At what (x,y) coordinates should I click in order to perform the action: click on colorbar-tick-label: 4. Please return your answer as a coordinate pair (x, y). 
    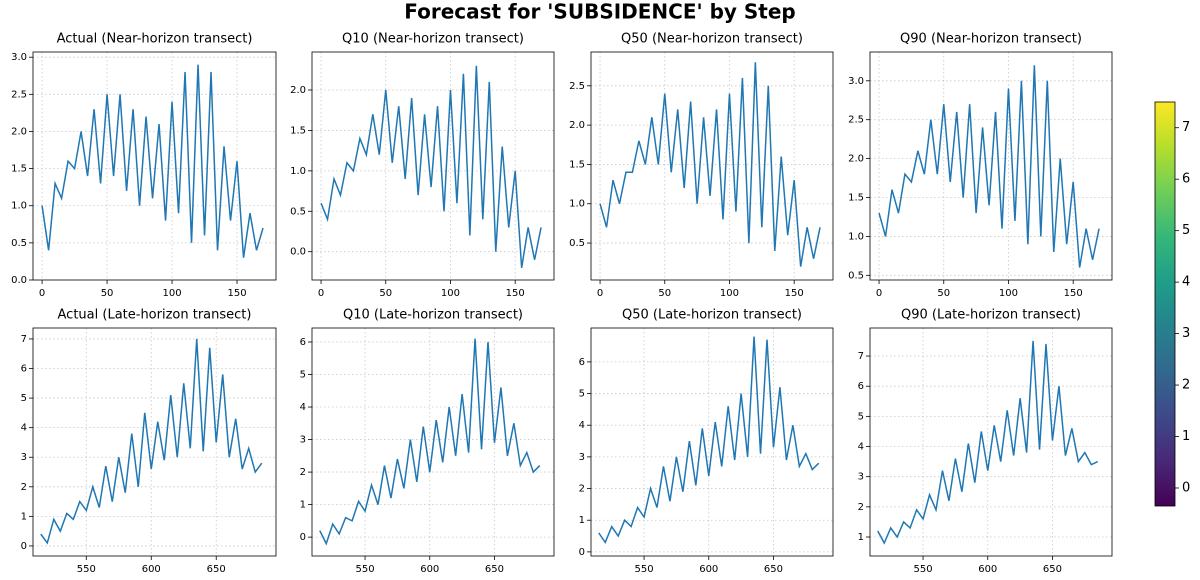
    Looking at the image, I should click on (1186, 282).